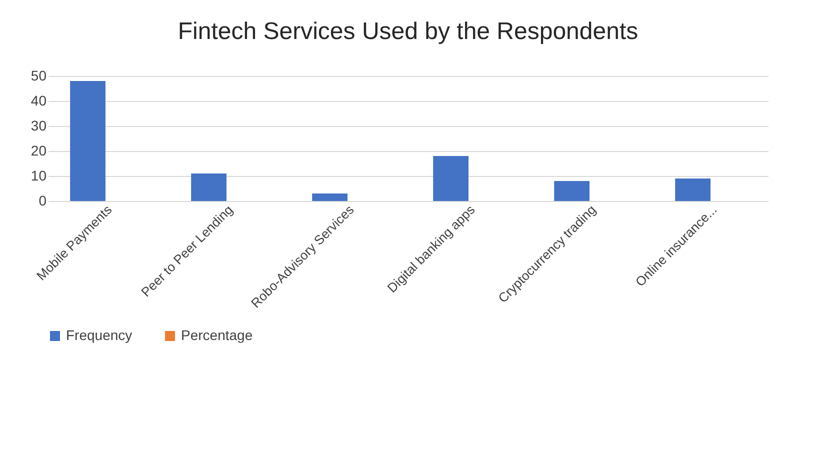 This screenshot has height=475, width=836. What do you see at coordinates (38, 76) in the screenshot?
I see `y-tick-label: 50` at bounding box center [38, 76].